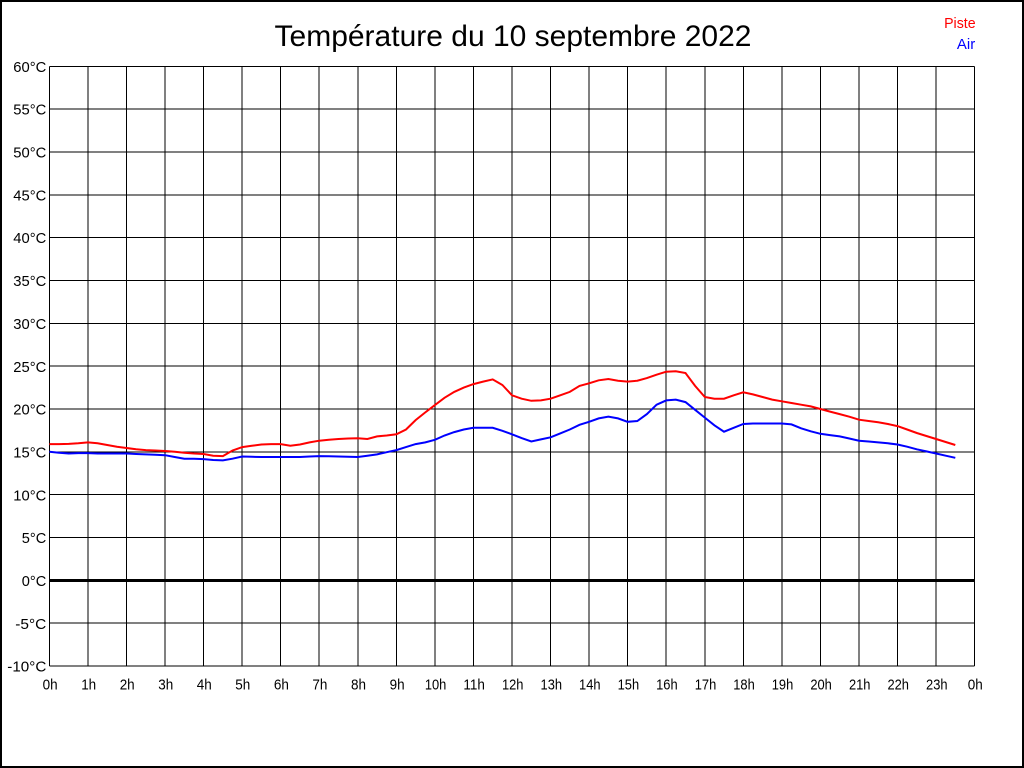 This screenshot has height=768, width=1024. Describe the element at coordinates (29, 110) in the screenshot. I see `svg-text: 55°C` at that location.